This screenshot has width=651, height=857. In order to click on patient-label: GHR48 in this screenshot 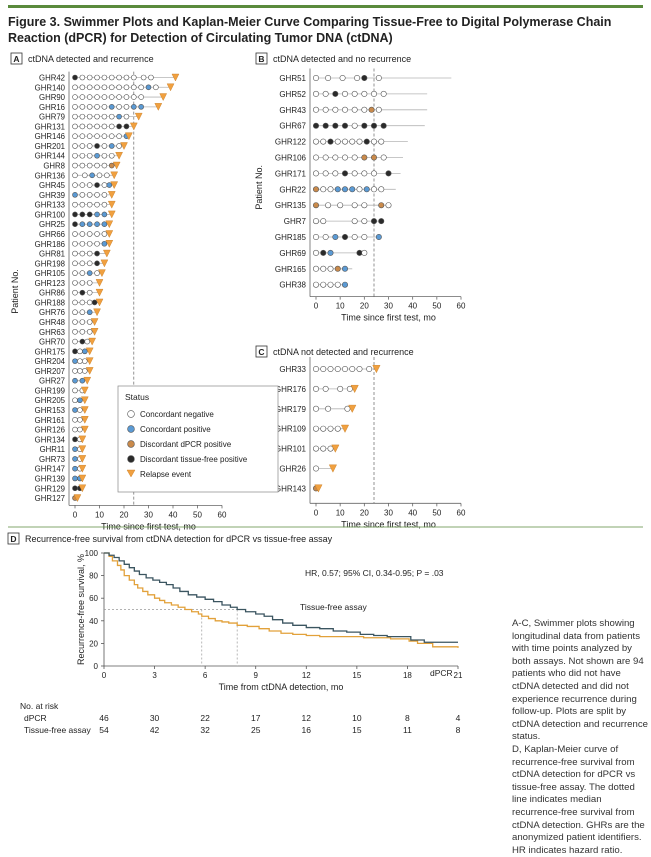, I will do `click(52, 322)`.